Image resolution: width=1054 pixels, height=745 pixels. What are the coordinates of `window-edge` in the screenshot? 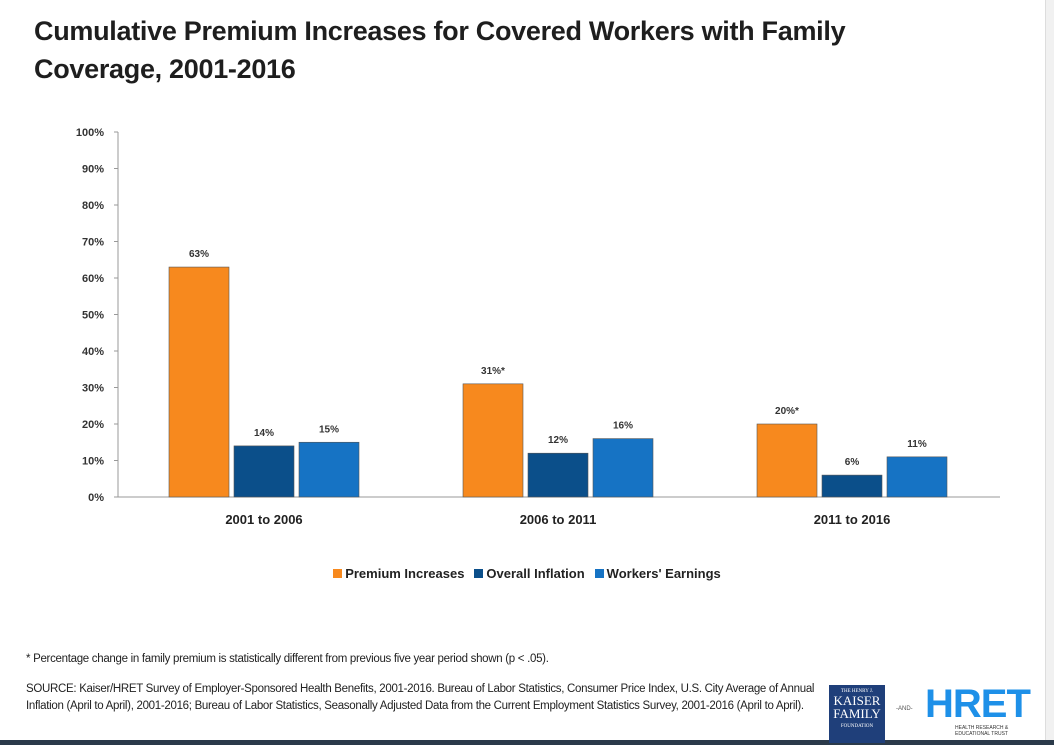 It's located at (1049, 372).